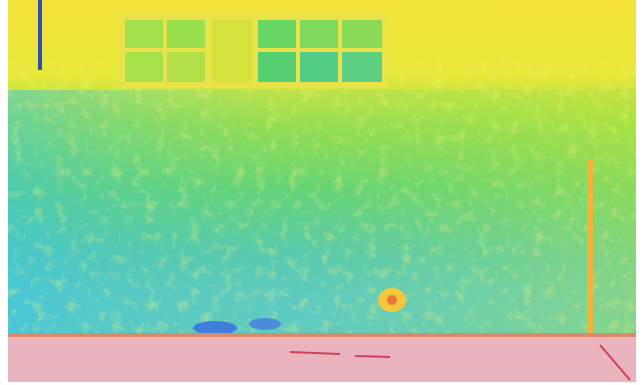 This screenshot has height=385, width=644. What do you see at coordinates (40, 35) in the screenshot?
I see `blue-pole` at bounding box center [40, 35].